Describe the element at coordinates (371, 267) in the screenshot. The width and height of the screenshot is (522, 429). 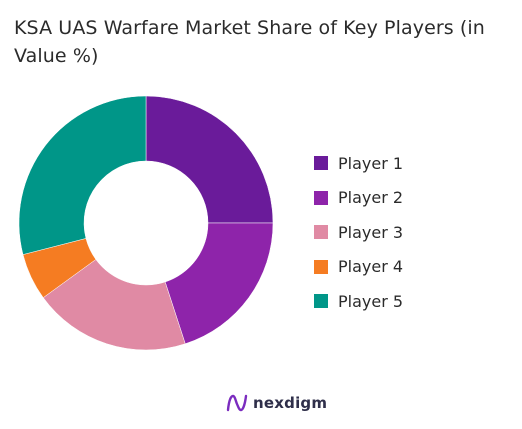
I see `legend-label: Player 4` at that location.